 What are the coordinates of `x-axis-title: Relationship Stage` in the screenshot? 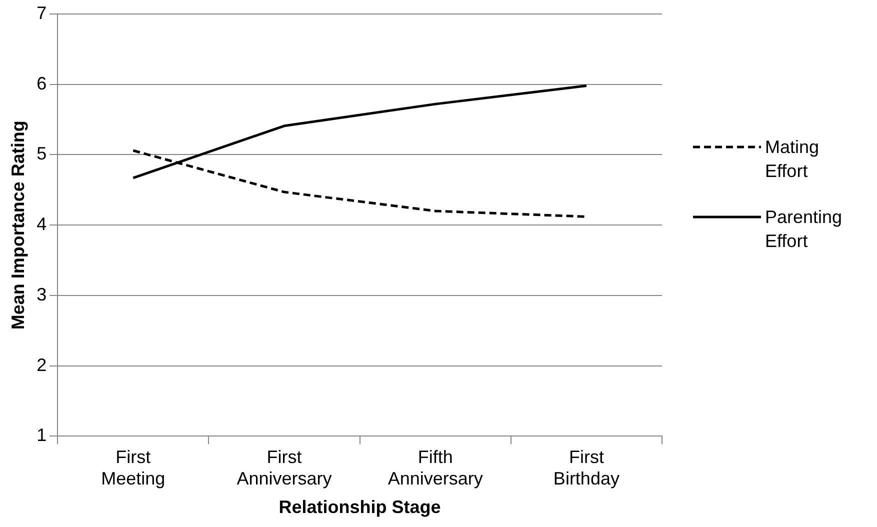 It's located at (359, 507).